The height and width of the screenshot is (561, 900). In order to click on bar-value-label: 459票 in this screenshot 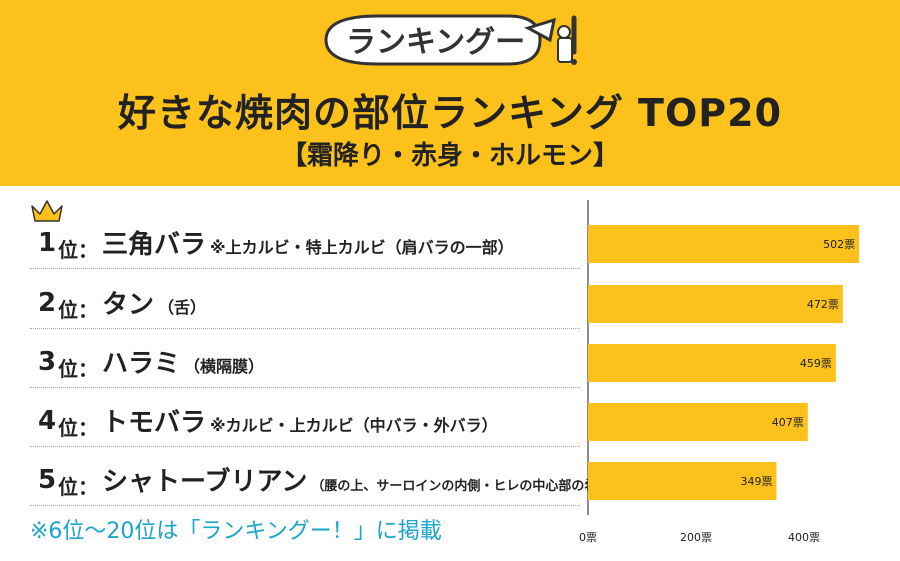, I will do `click(816, 363)`.